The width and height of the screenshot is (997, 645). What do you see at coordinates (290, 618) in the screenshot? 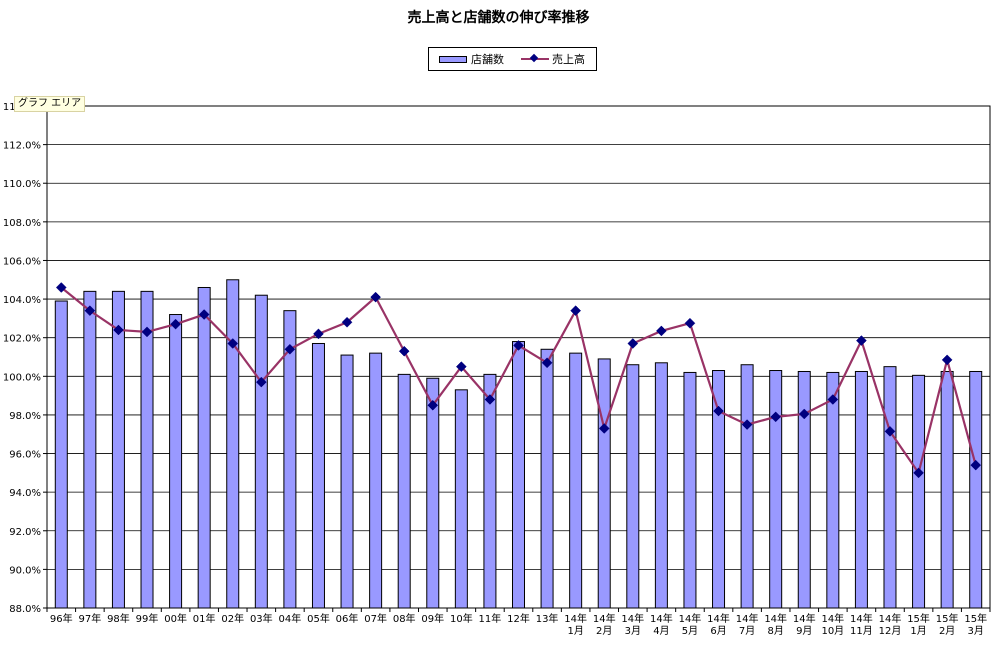
I see `x-tick-label: 04年` at bounding box center [290, 618].